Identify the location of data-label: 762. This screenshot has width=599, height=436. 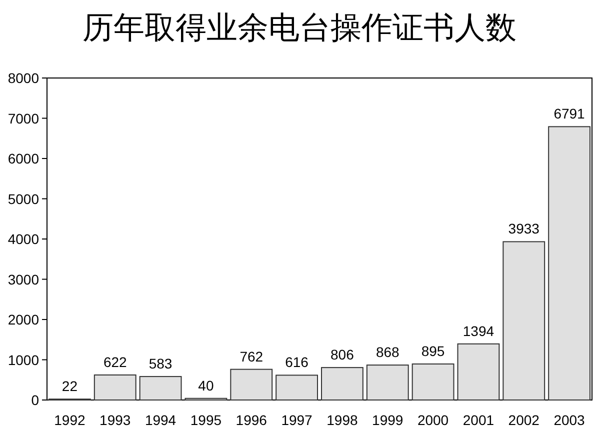
(252, 356).